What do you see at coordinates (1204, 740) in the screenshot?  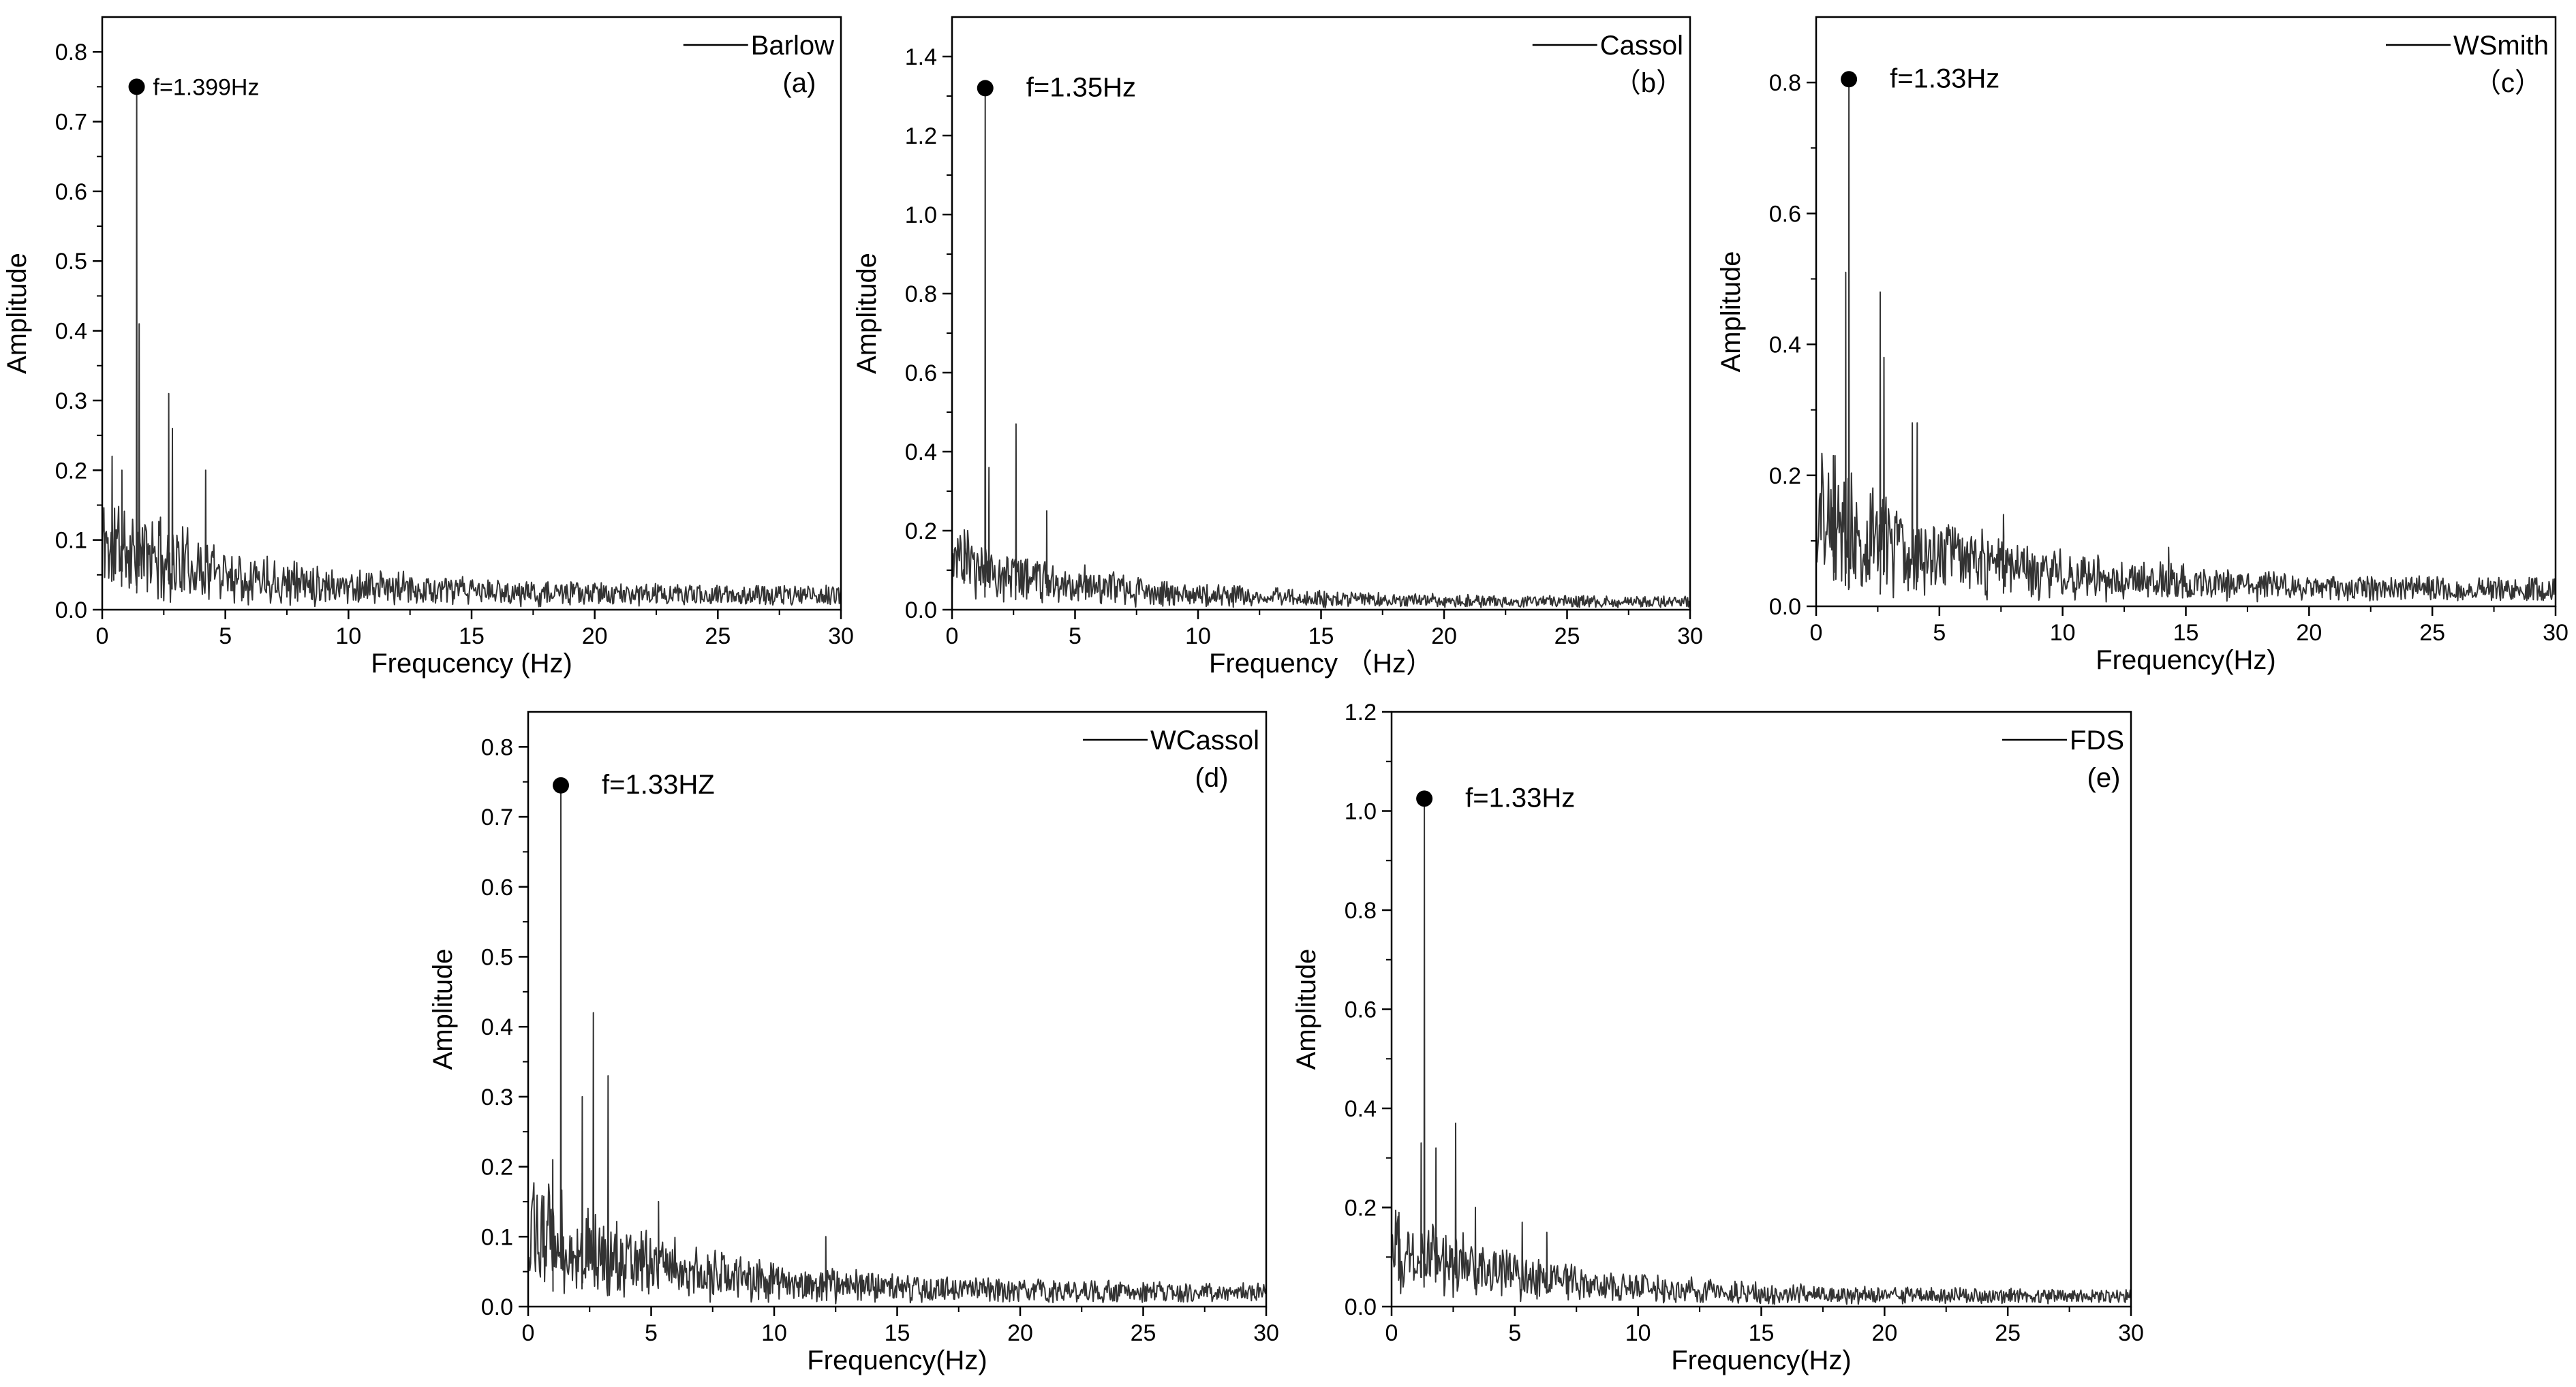 I see `legend-label: WCassol` at bounding box center [1204, 740].